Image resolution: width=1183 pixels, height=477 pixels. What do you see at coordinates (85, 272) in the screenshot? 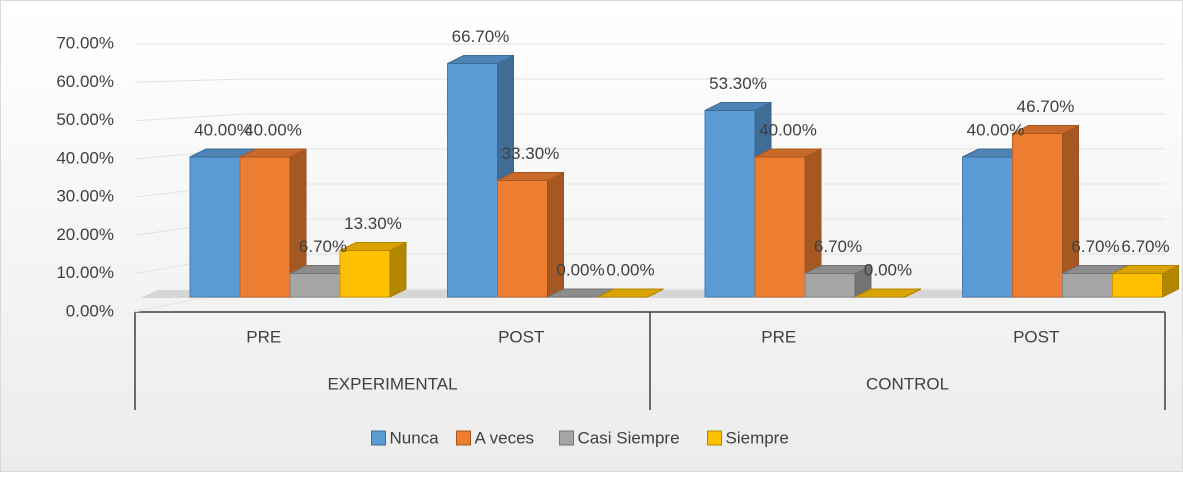
I see `y-tick-label: 10.00%` at bounding box center [85, 272].